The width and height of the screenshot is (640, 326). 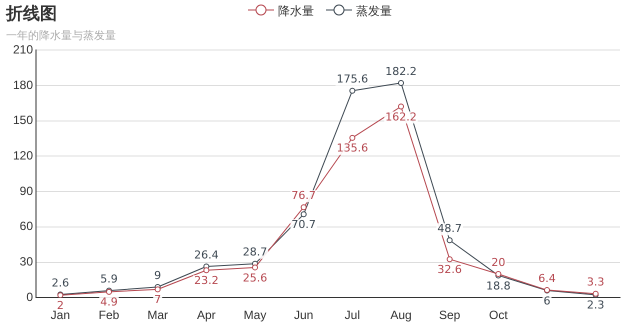 What do you see at coordinates (23, 49) in the screenshot?
I see `y-tick-label: 210` at bounding box center [23, 49].